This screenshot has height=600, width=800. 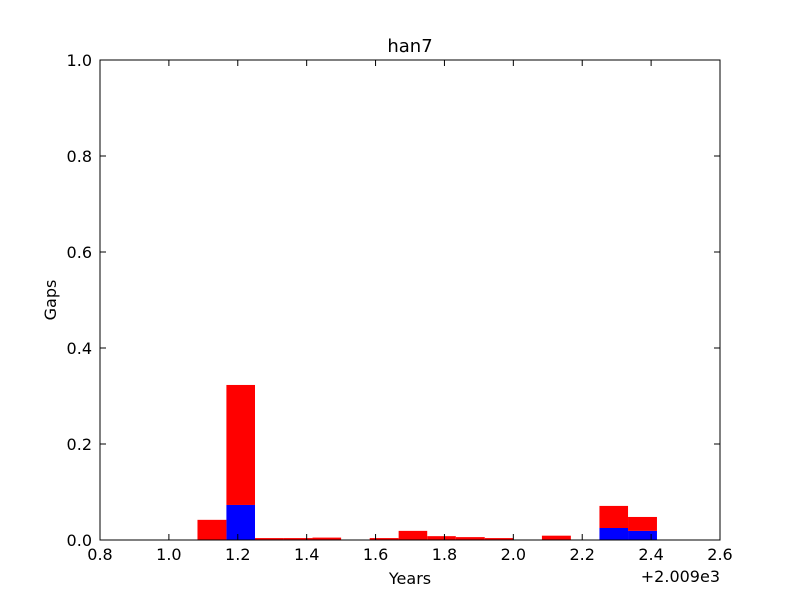 I want to click on chart-title: han7, so click(x=409, y=46).